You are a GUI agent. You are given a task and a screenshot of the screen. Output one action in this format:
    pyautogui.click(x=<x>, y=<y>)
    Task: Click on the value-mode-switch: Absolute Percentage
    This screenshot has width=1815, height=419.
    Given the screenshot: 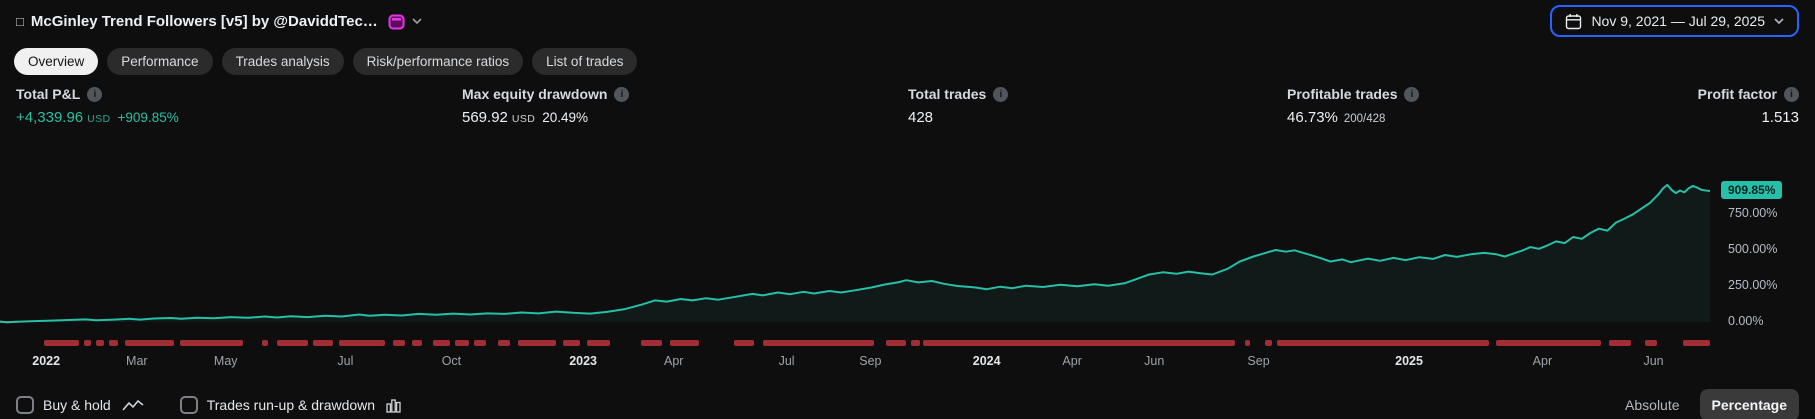 What is the action you would take?
    pyautogui.click(x=1709, y=404)
    